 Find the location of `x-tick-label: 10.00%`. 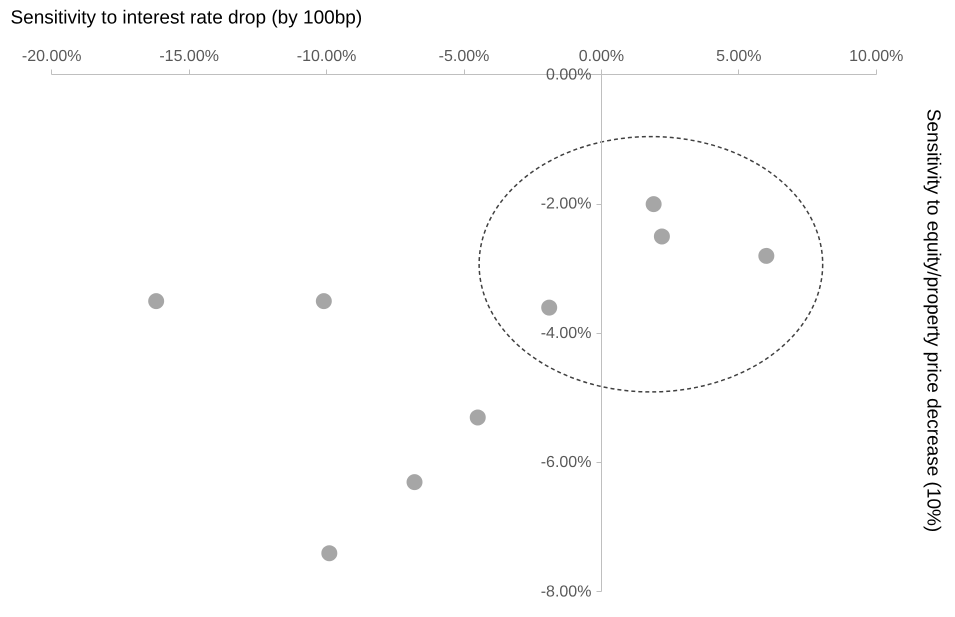

x-tick-label: 10.00% is located at coordinates (876, 56).